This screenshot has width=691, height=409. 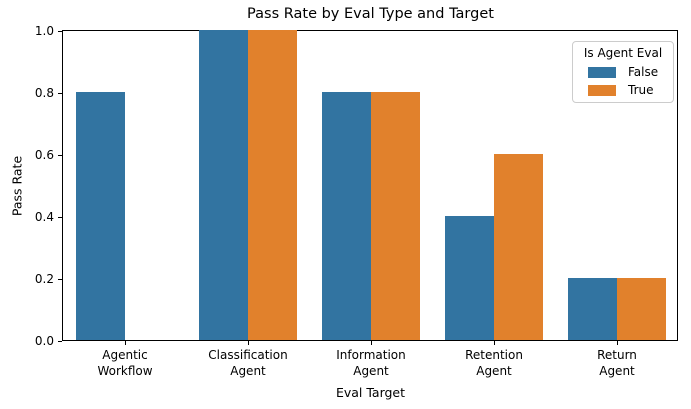 What do you see at coordinates (592, 309) in the screenshot?
I see `bar-false-return-agent` at bounding box center [592, 309].